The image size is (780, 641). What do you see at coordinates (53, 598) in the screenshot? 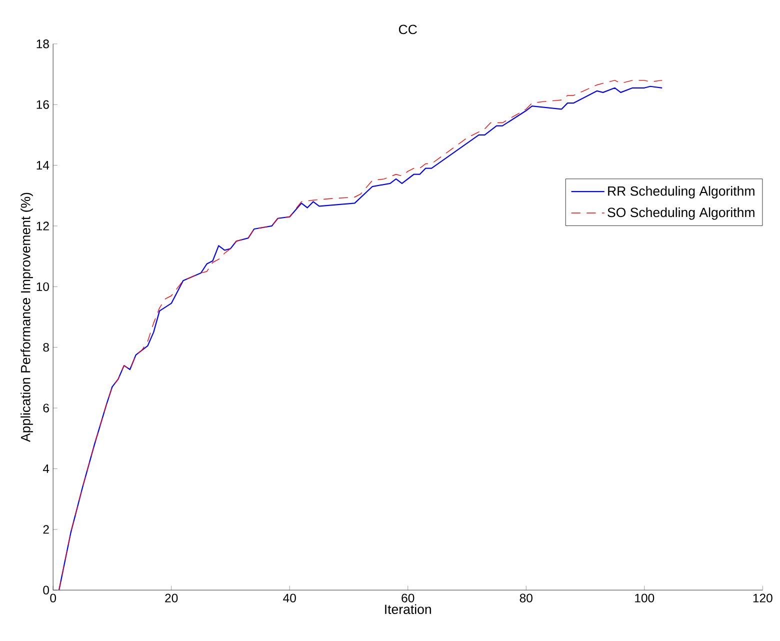
I see `x-tick-label: 0` at bounding box center [53, 598].